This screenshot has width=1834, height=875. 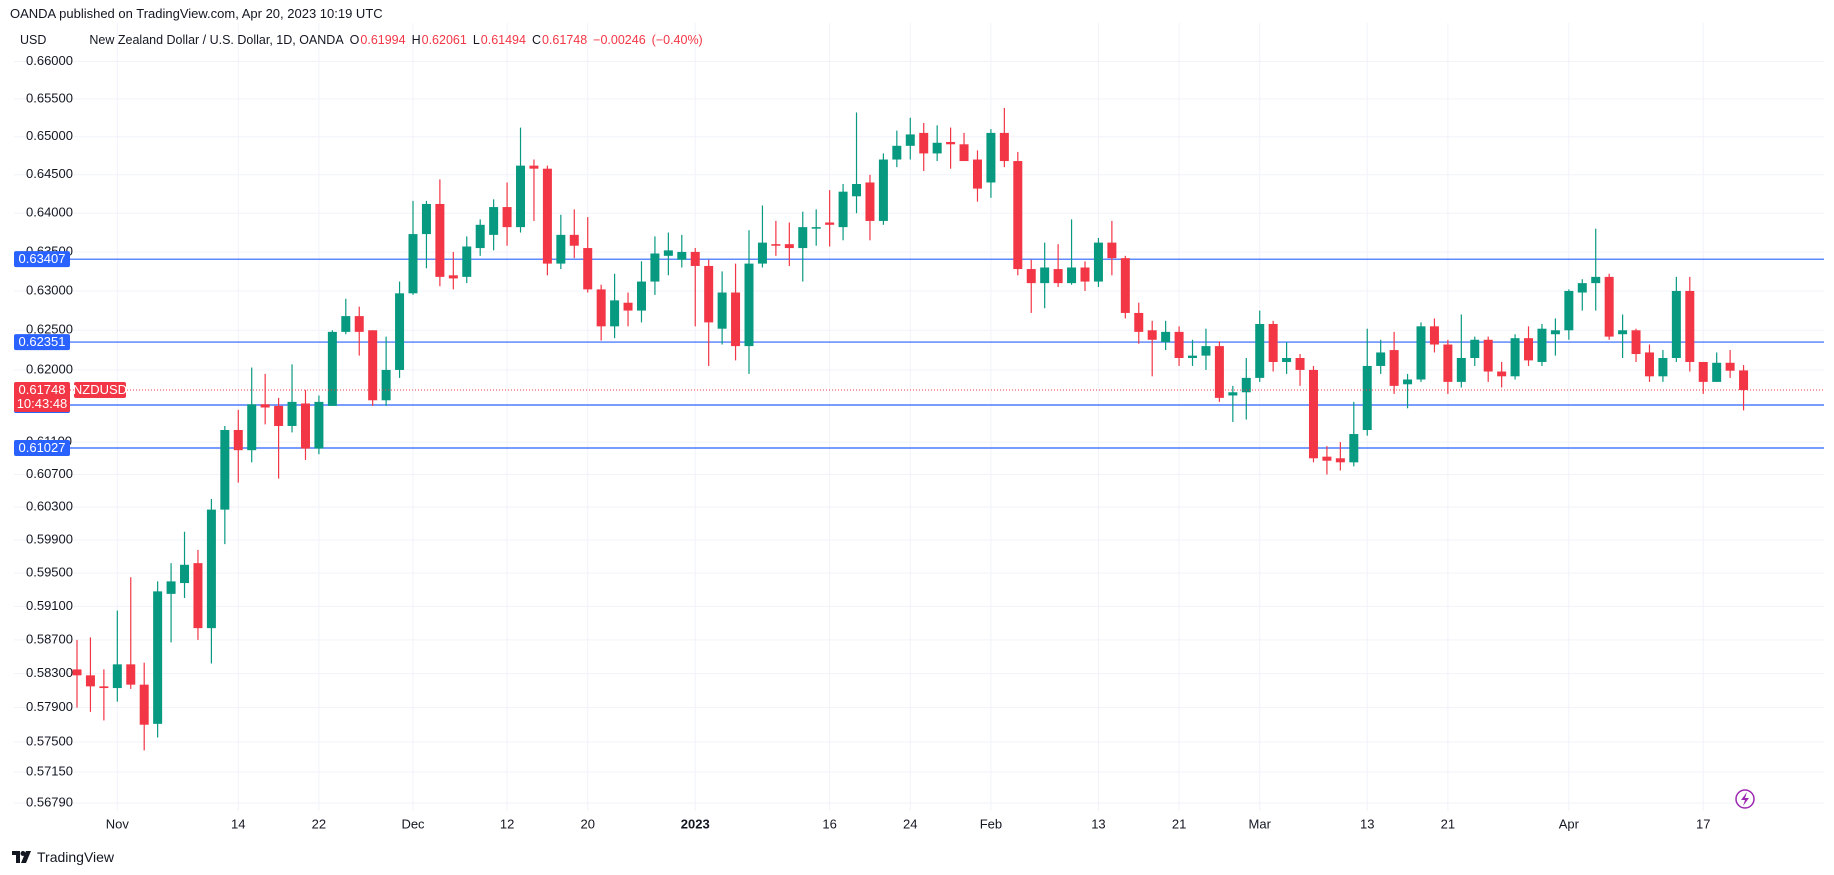 I want to click on x-tick-label: 21, so click(x=1179, y=823).